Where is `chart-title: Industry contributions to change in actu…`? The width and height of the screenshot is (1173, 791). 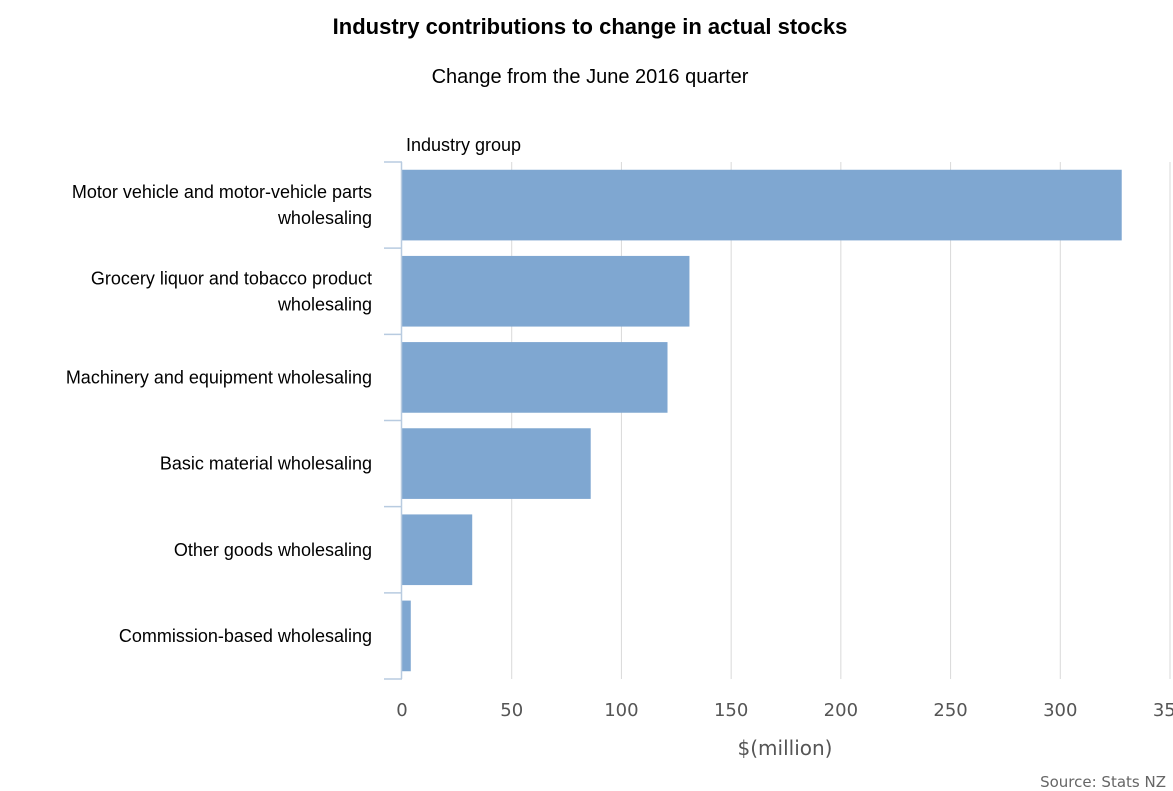
chart-title: Industry contributions to change in actu… is located at coordinates (590, 26).